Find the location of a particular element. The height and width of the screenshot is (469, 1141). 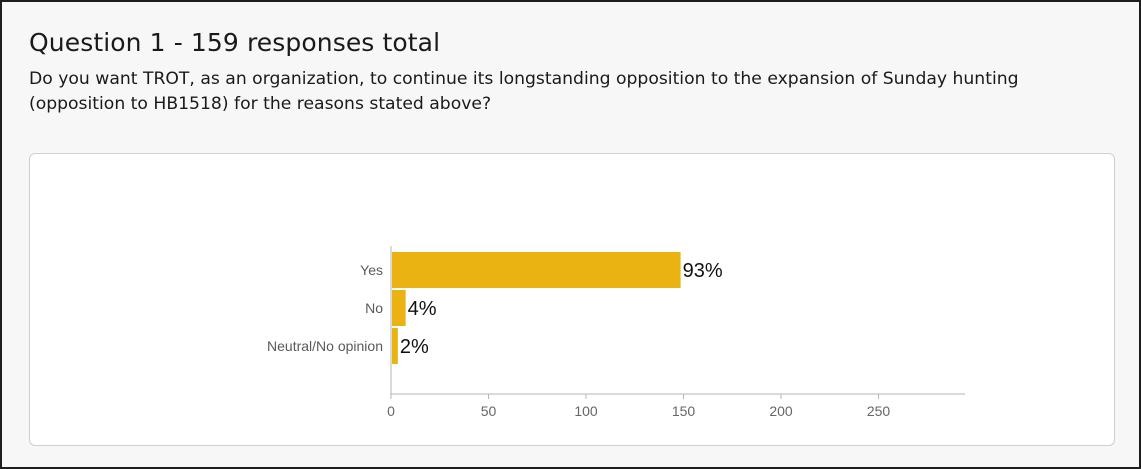

category-label: No is located at coordinates (374, 308).